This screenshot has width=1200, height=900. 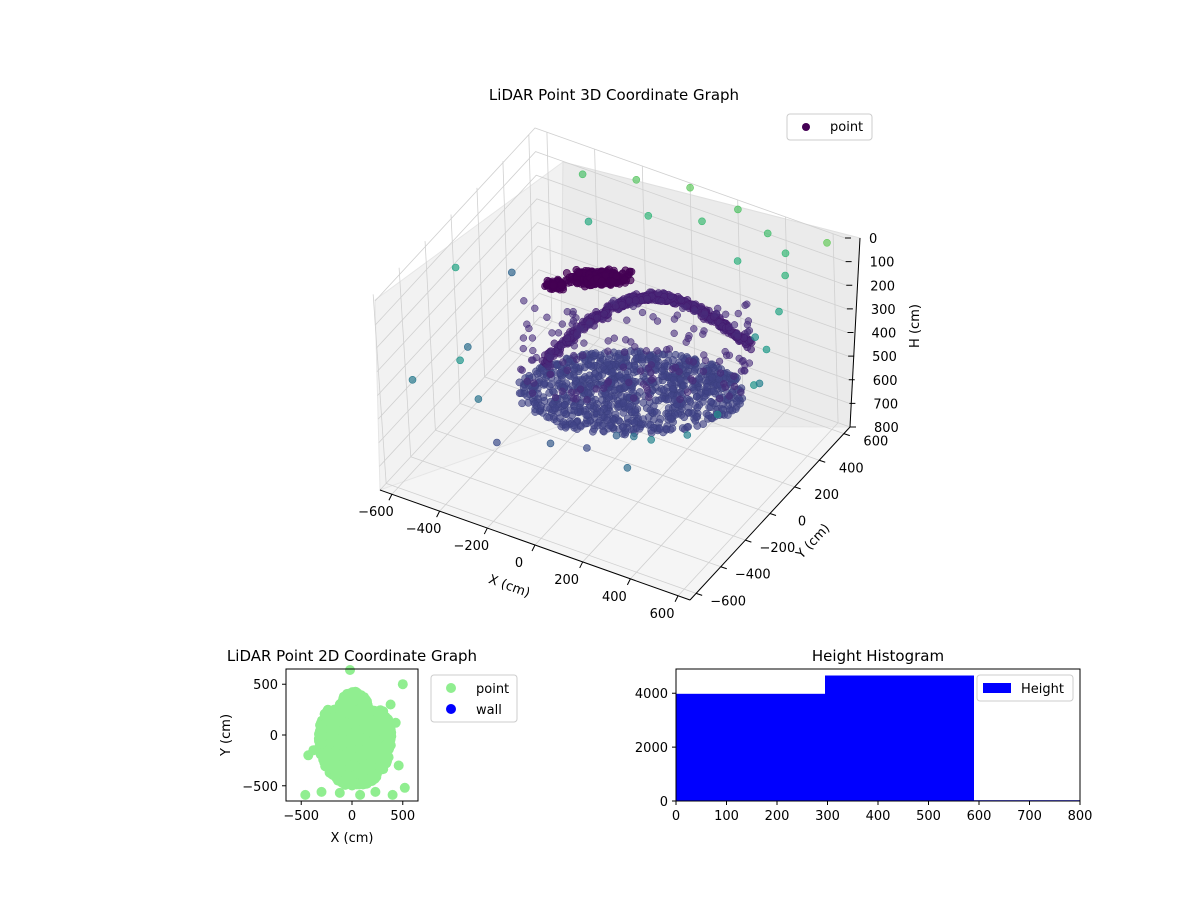 What do you see at coordinates (802, 522) in the screenshot?
I see `y-tick-label: 0` at bounding box center [802, 522].